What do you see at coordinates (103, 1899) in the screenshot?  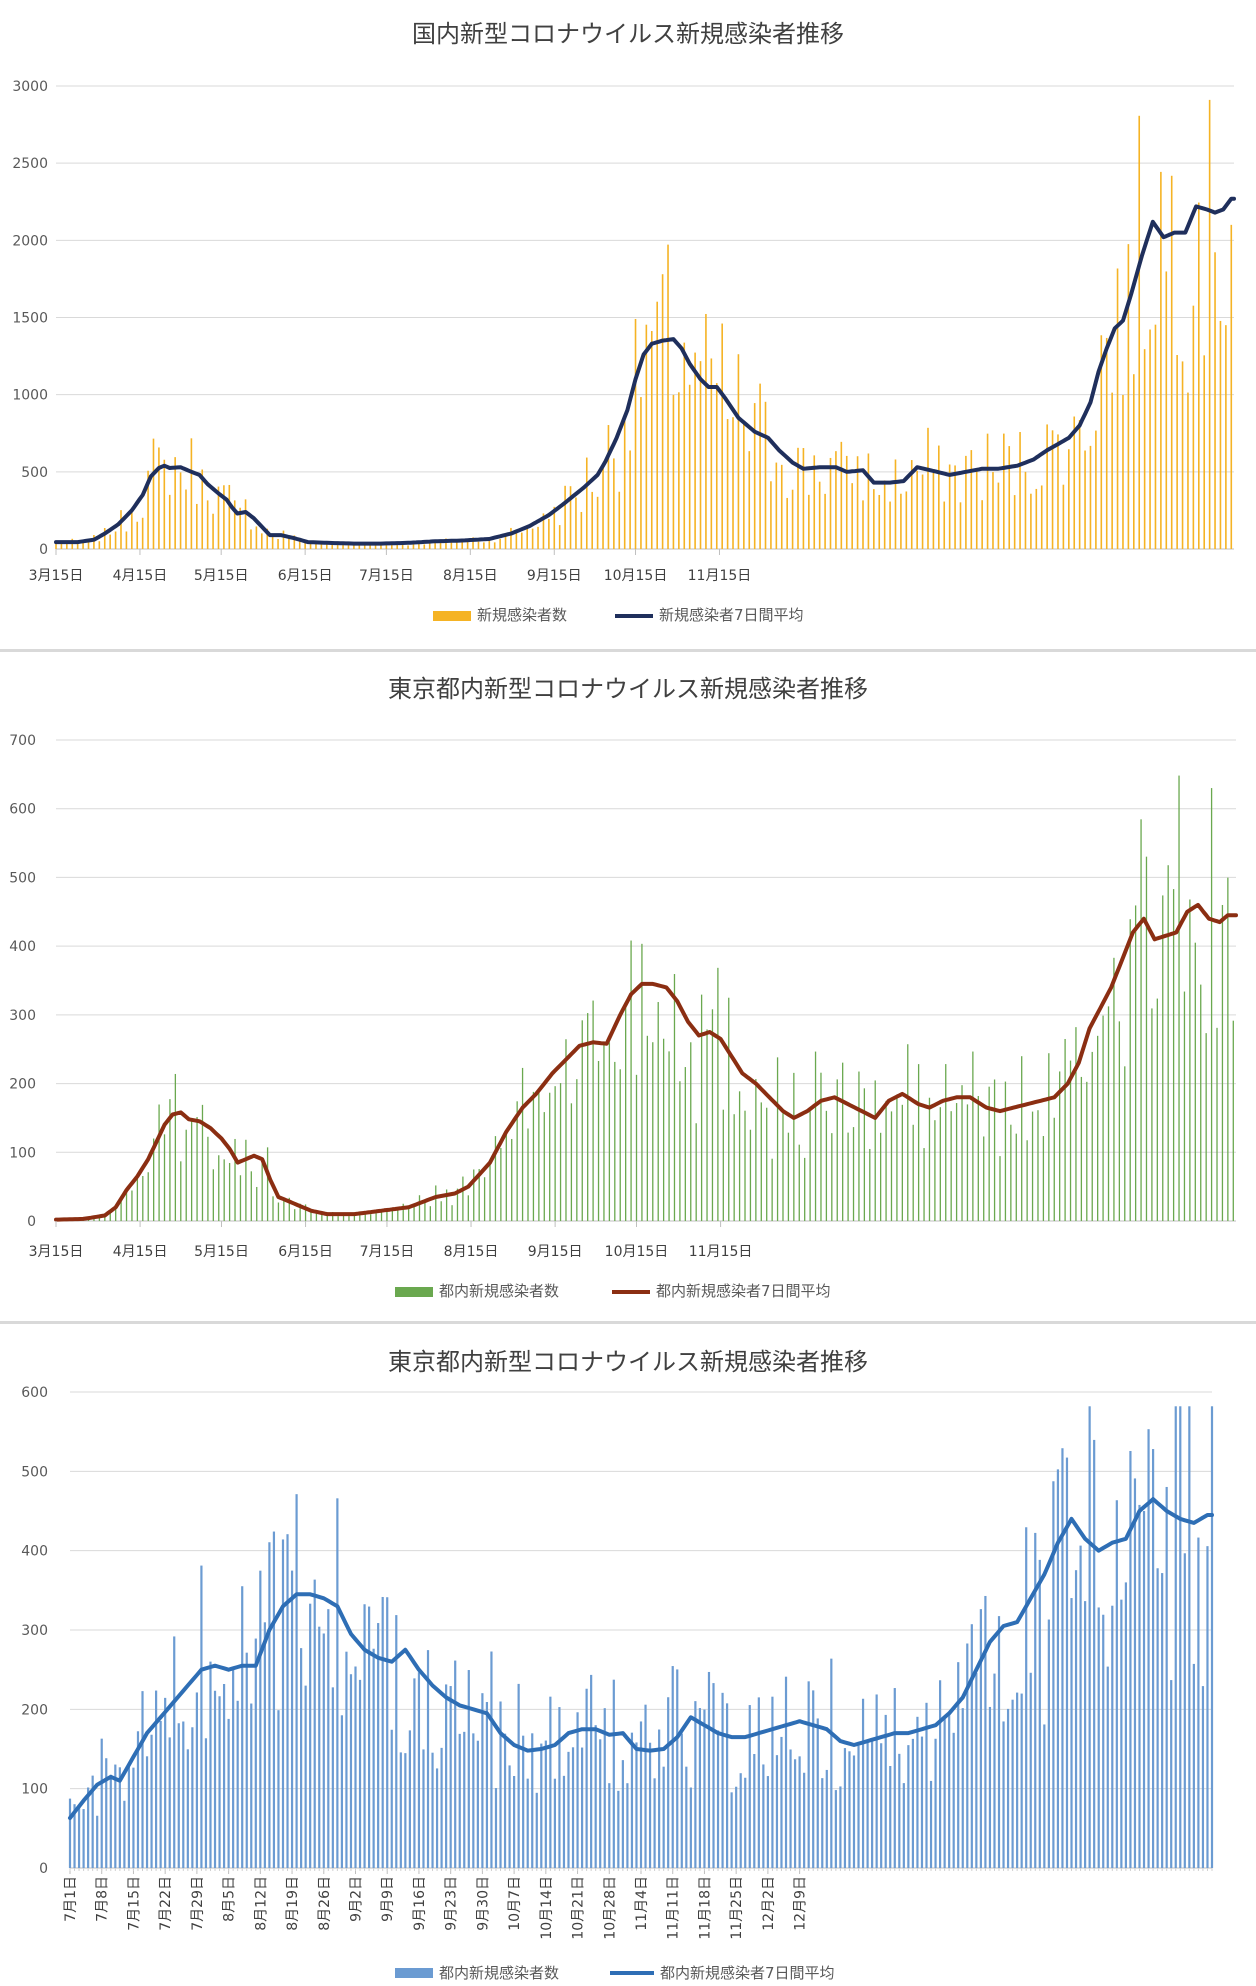 I see `x-tick-label: 7月8日` at bounding box center [103, 1899].